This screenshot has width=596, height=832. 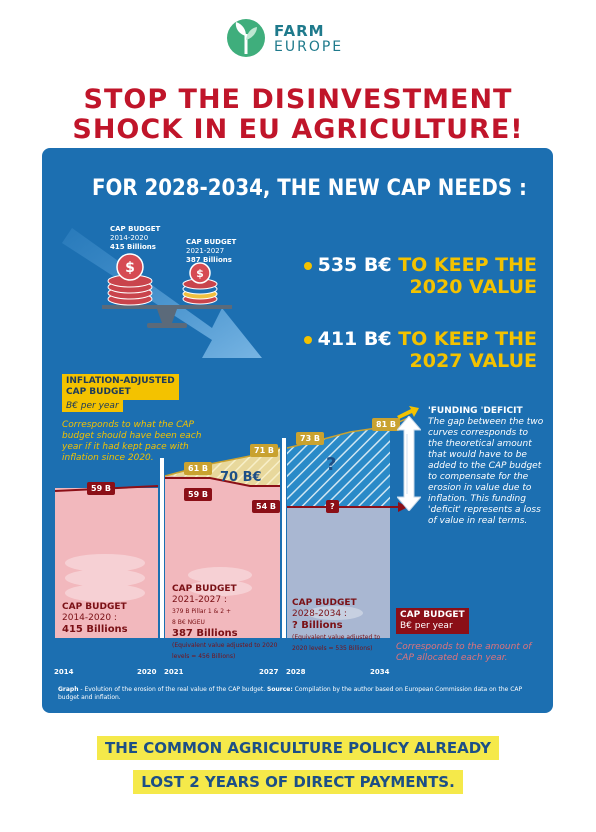 I want to click on budget-left-years: 2014-2020, so click(x=129, y=238).